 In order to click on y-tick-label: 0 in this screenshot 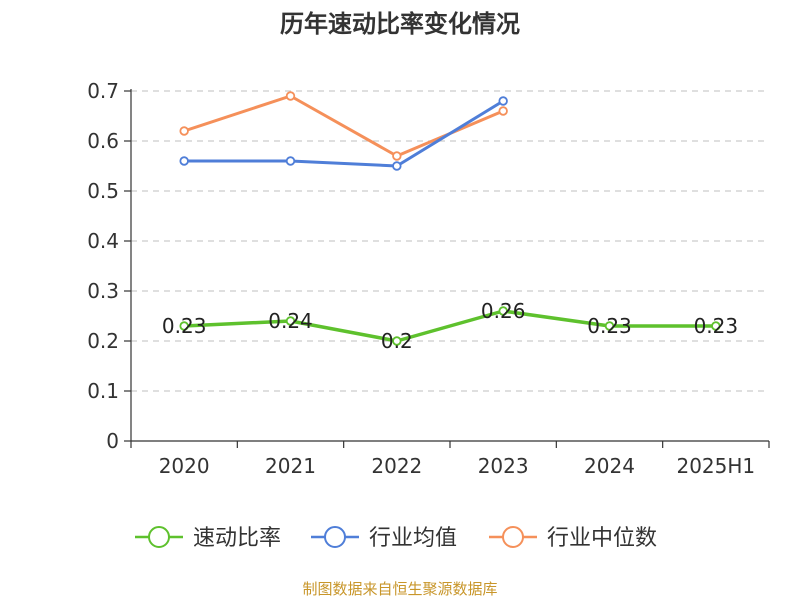, I will do `click(112, 441)`.